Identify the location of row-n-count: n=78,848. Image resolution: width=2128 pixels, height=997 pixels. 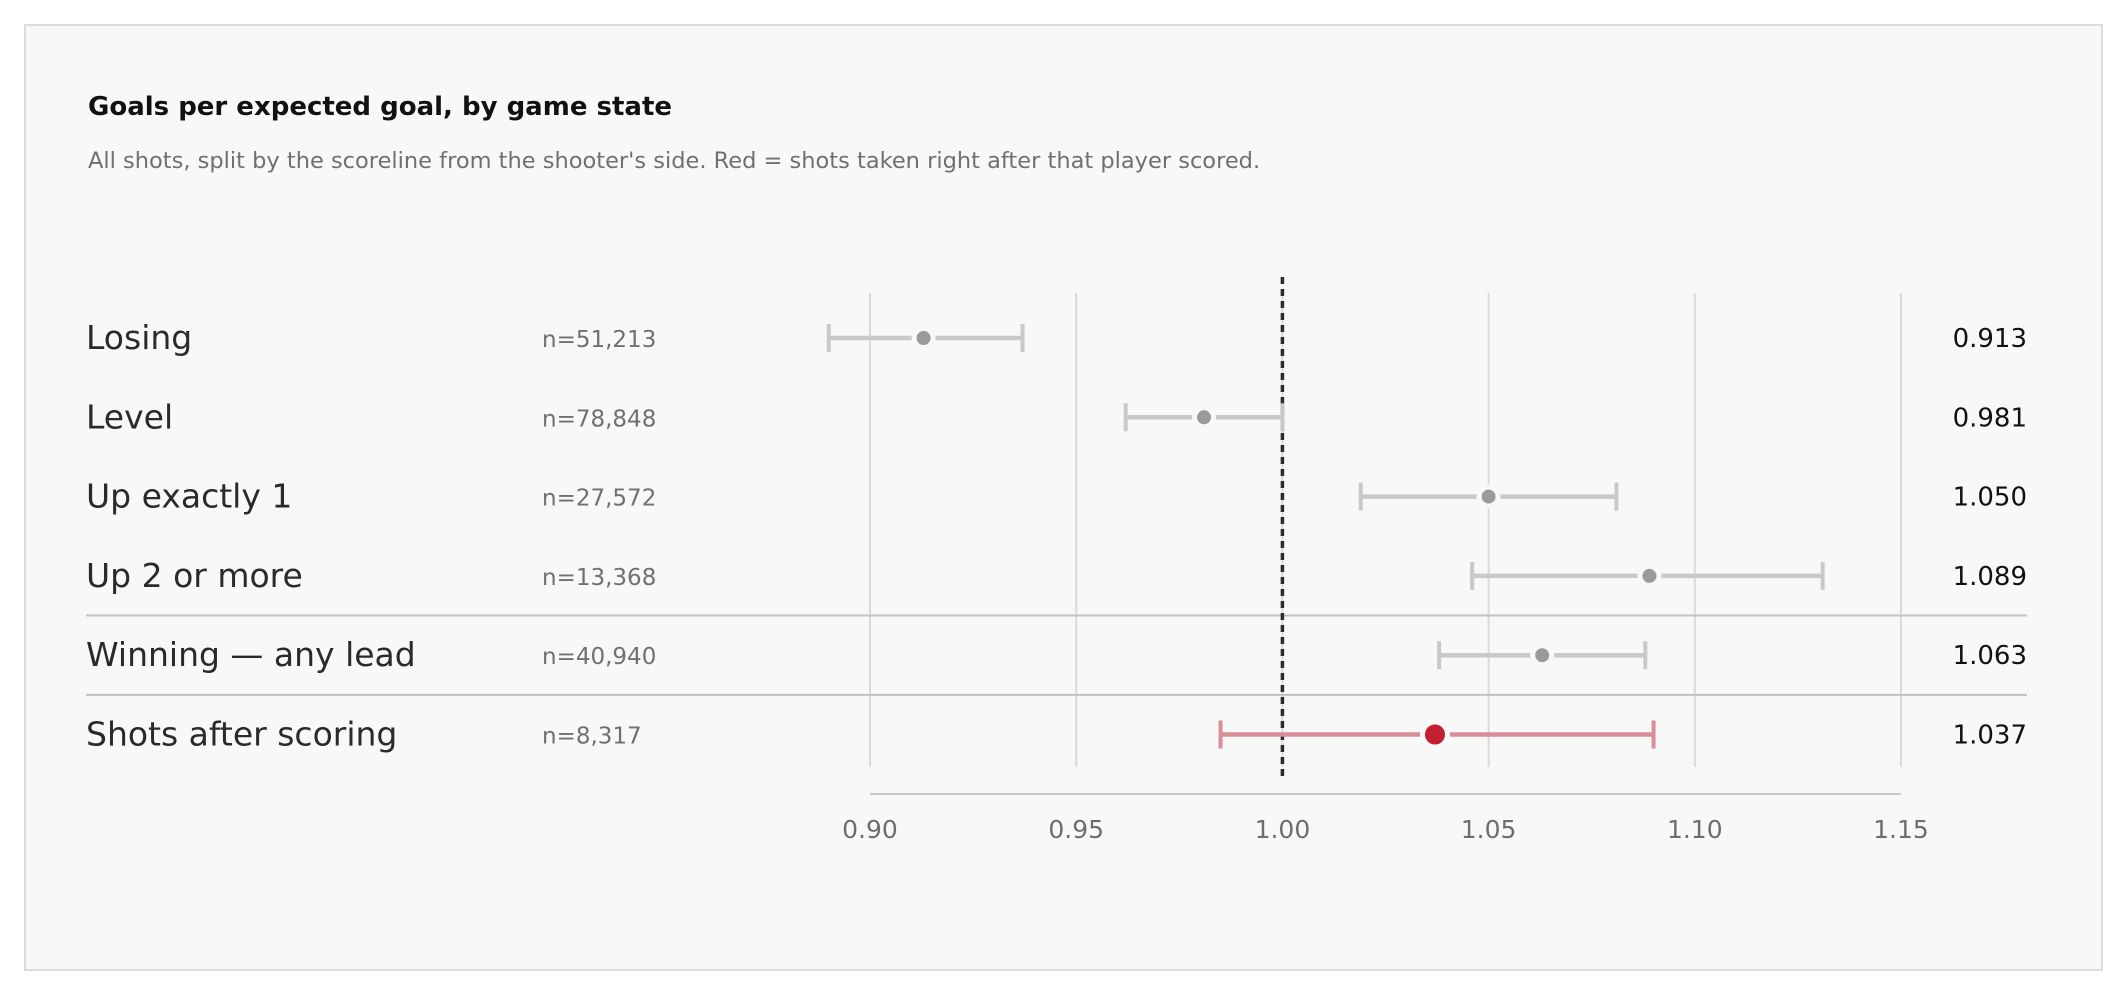
(599, 419).